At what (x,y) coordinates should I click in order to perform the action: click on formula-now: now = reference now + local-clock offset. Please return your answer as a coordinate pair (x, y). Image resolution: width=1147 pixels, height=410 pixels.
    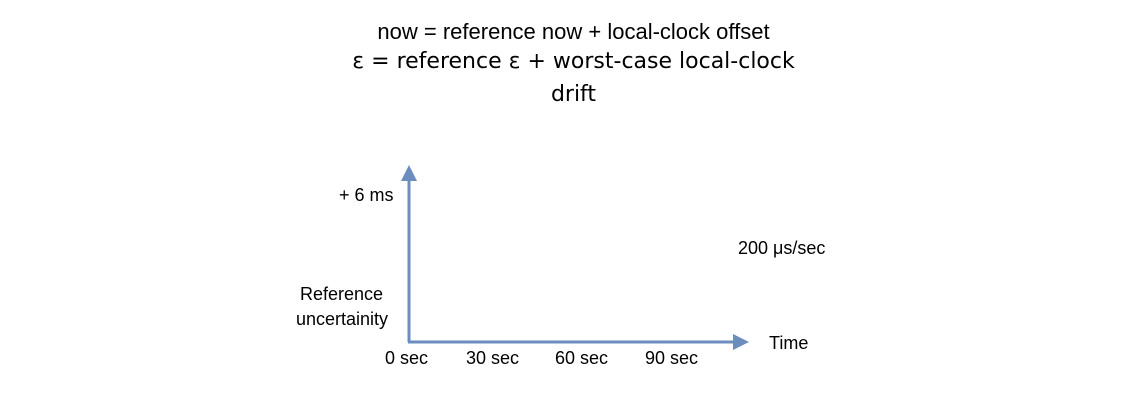
    Looking at the image, I should click on (573, 31).